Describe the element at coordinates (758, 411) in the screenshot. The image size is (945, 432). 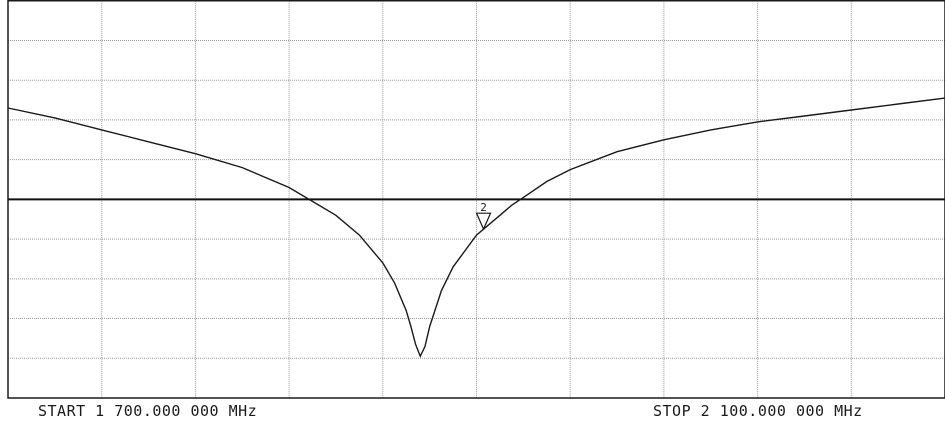
I see `stop-frequency-label: STOP 2 100.000 000 MHz` at that location.